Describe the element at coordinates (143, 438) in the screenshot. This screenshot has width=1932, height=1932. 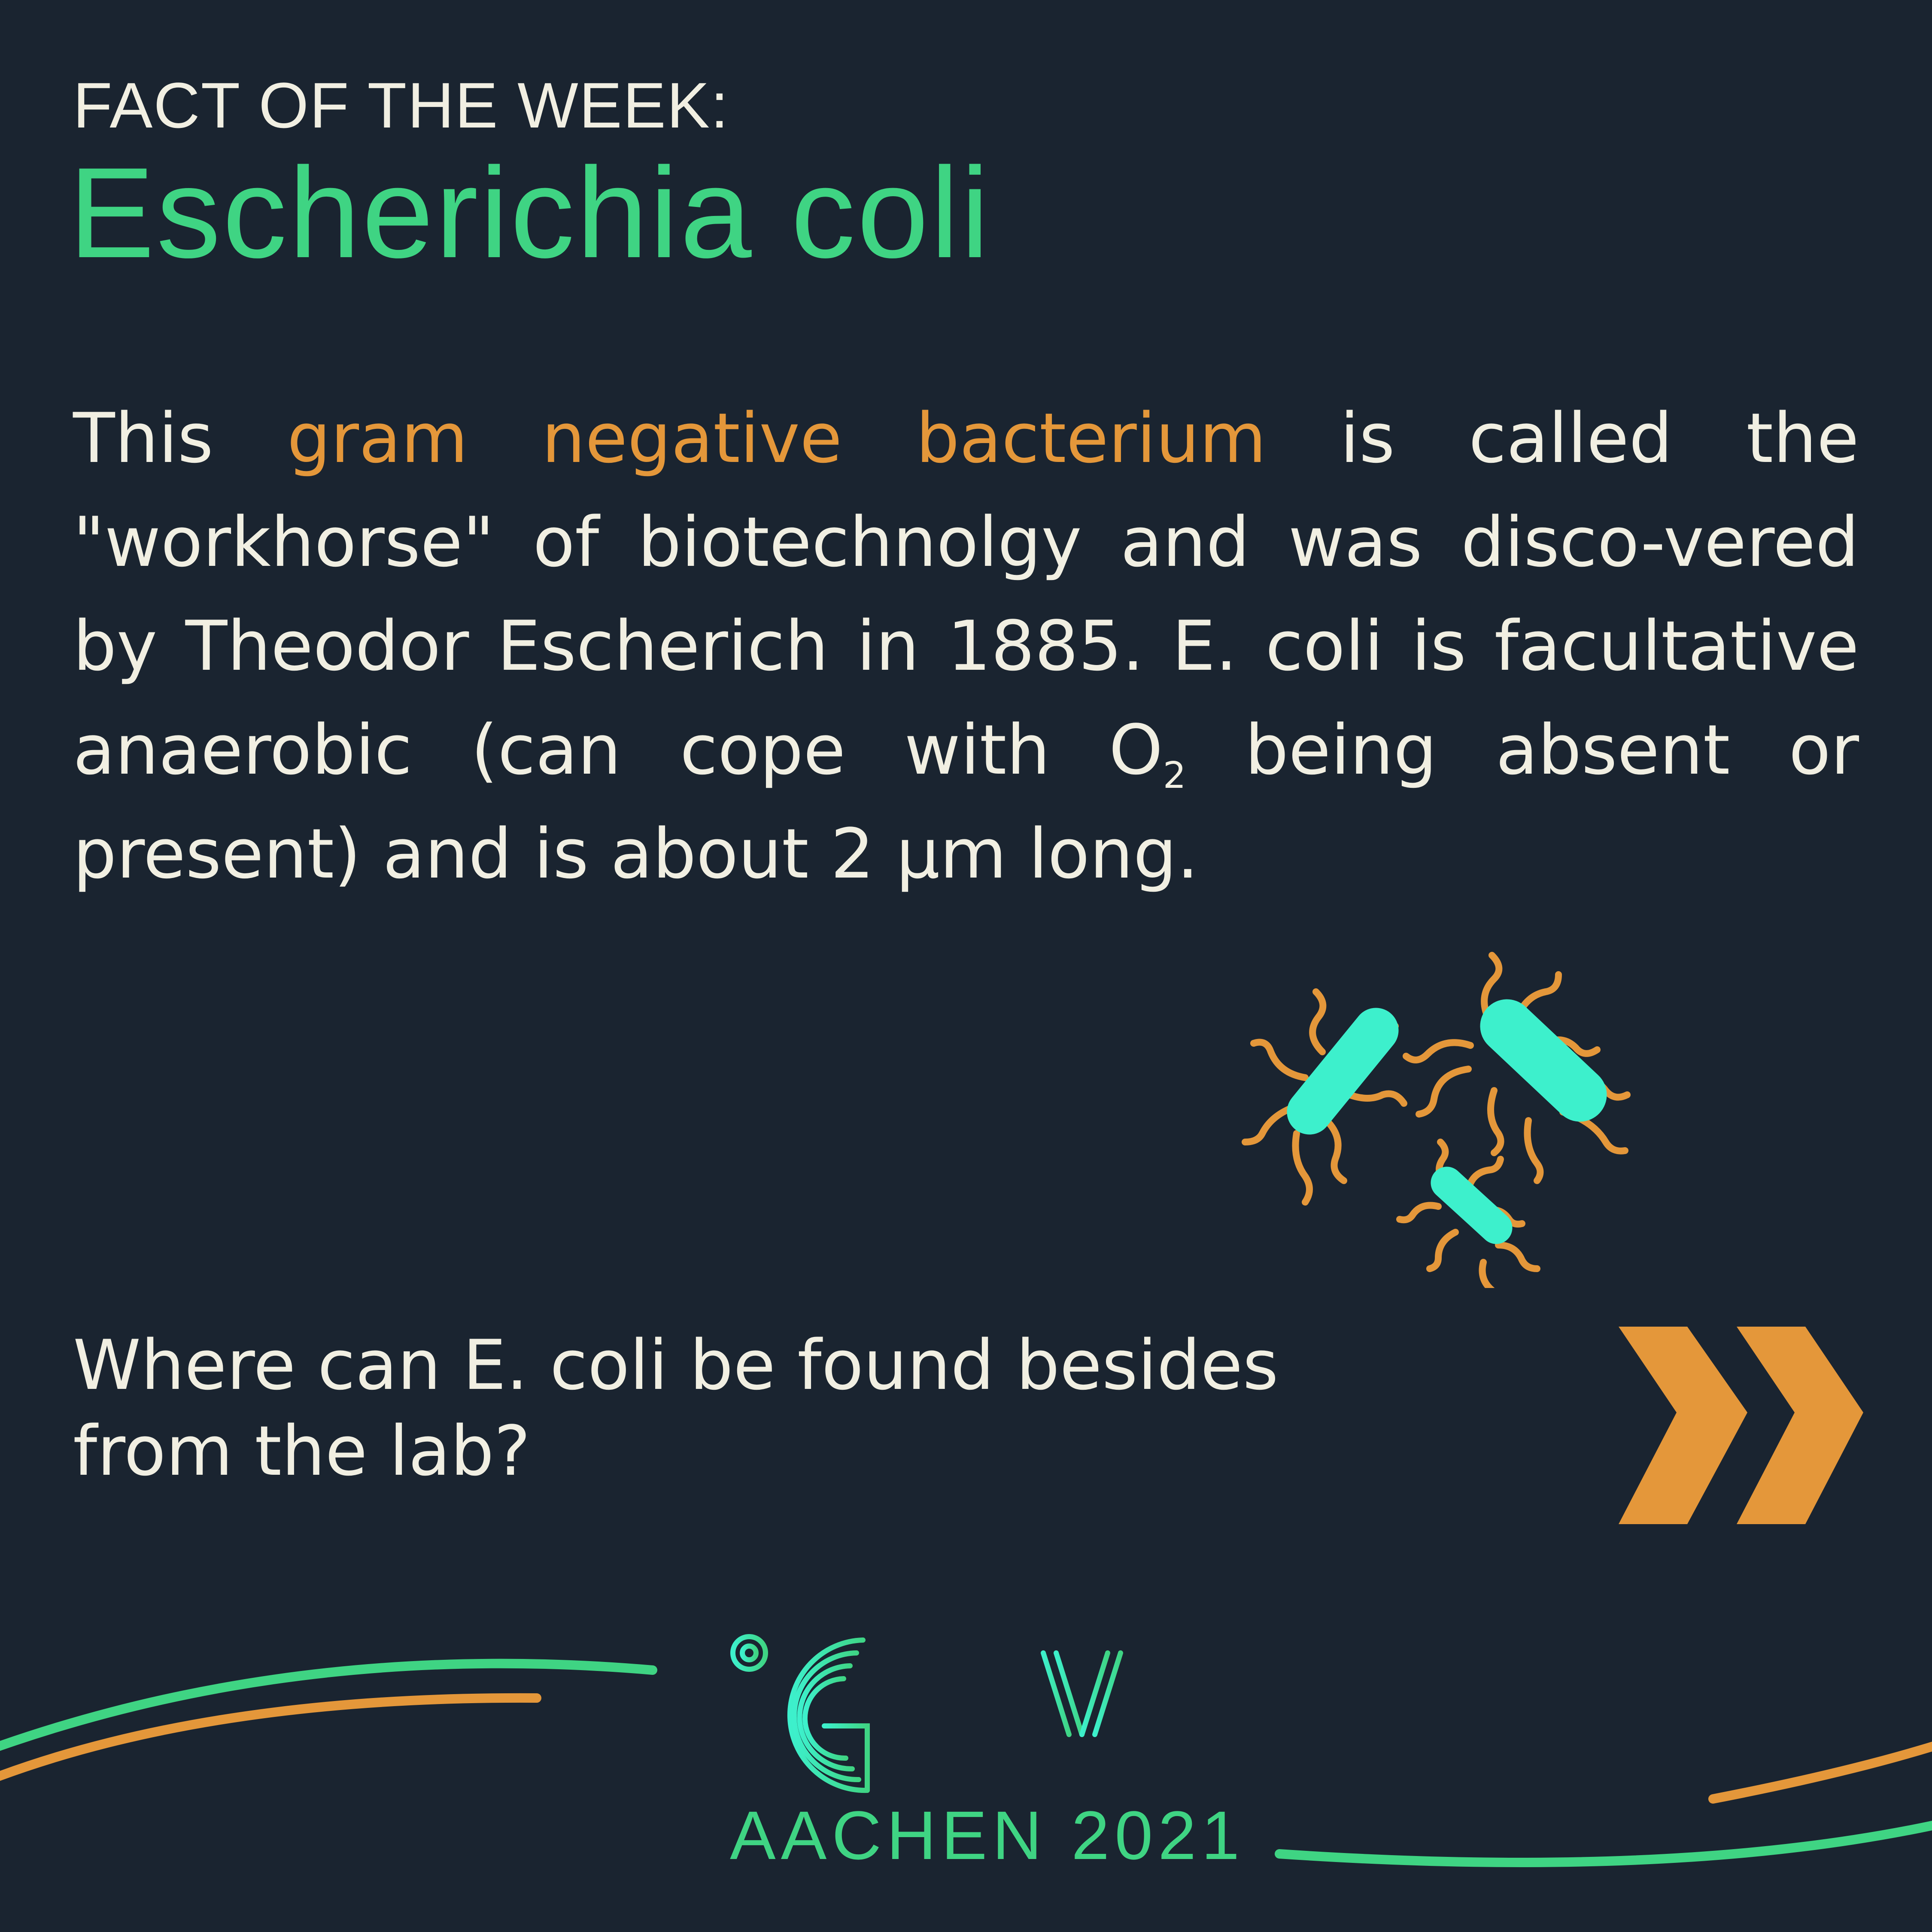
I see `fact-text-start: This` at that location.